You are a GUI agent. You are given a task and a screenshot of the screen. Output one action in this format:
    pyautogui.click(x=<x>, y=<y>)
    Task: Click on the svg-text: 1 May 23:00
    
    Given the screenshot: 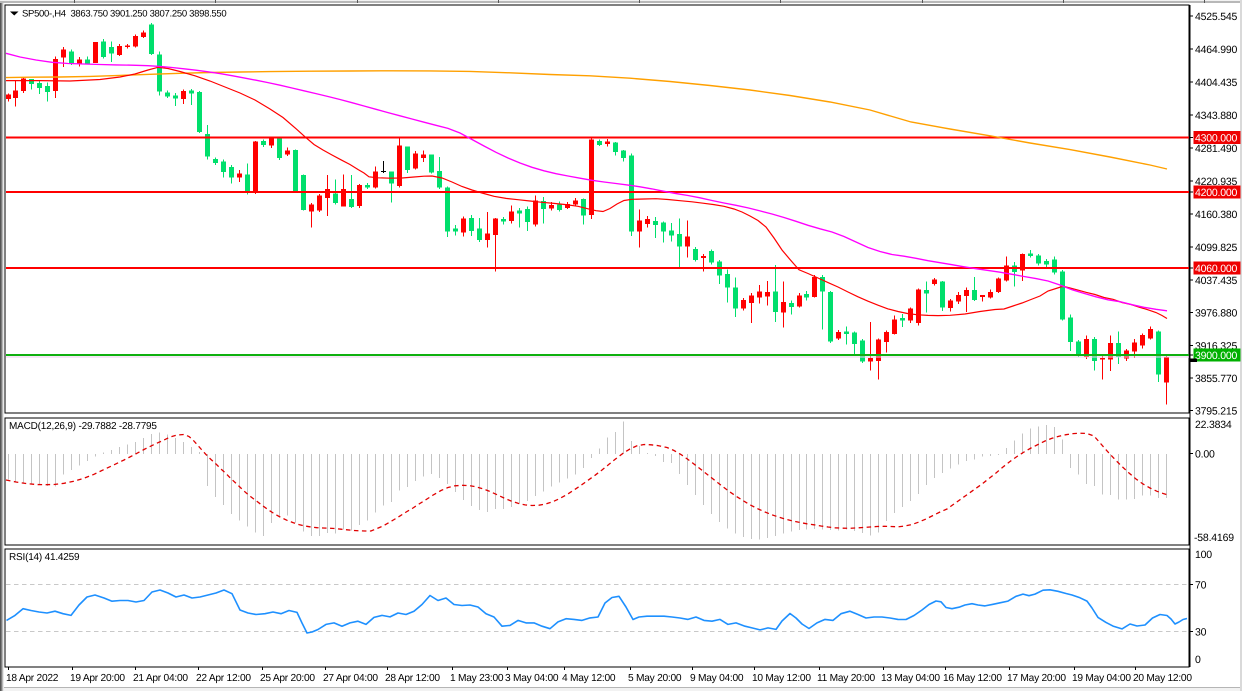 What is the action you would take?
    pyautogui.click(x=477, y=678)
    